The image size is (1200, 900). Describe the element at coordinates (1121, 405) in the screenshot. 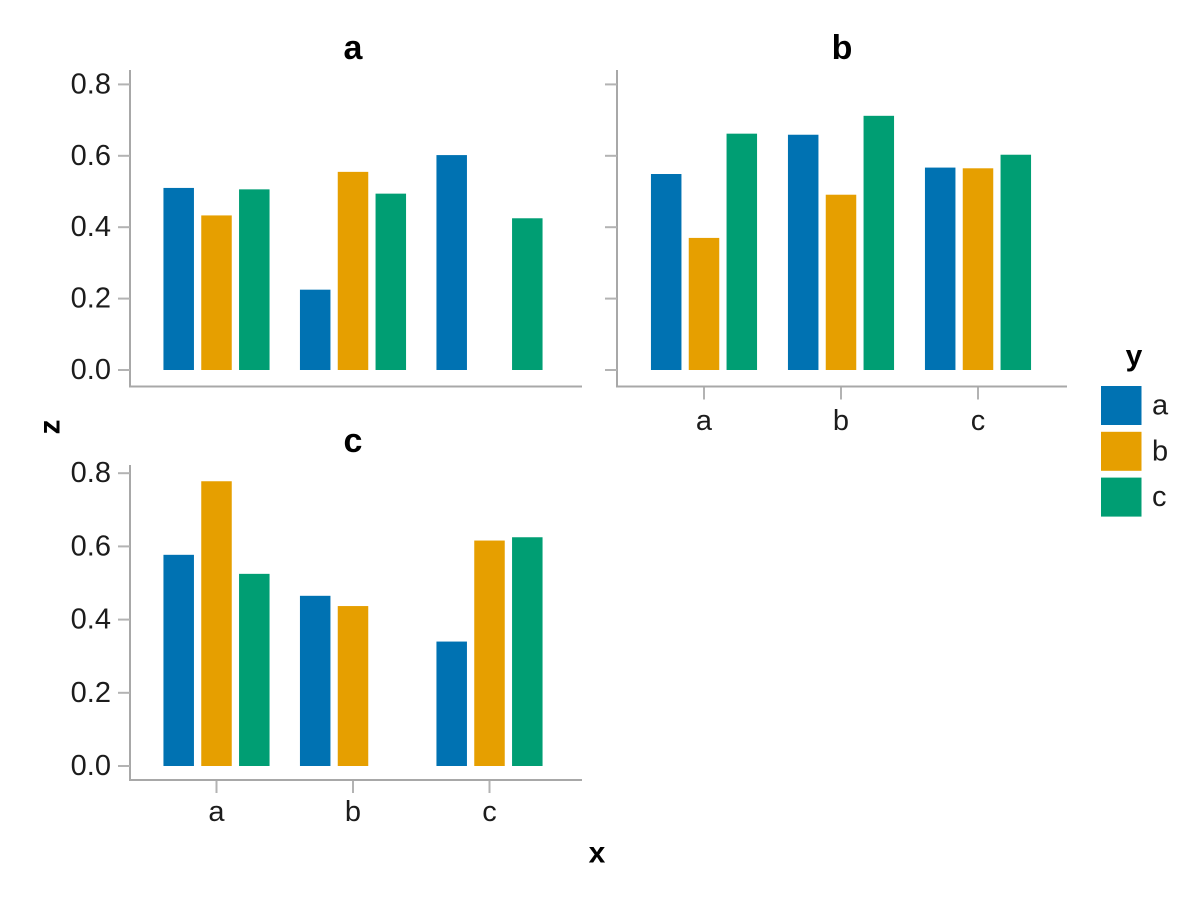

I see `legend-swatch-a` at that location.